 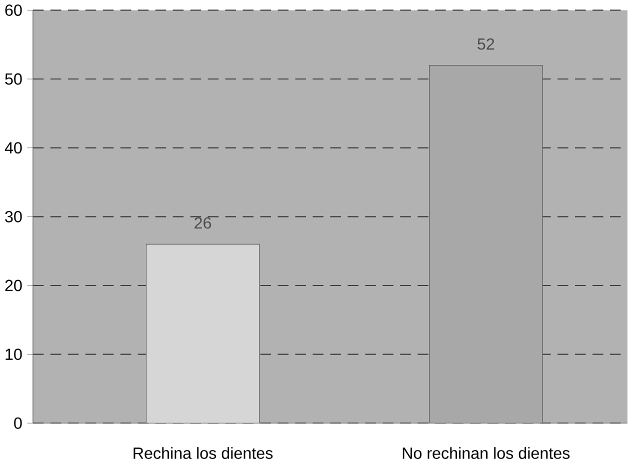 I want to click on y-tick-label: 60, so click(x=13, y=10).